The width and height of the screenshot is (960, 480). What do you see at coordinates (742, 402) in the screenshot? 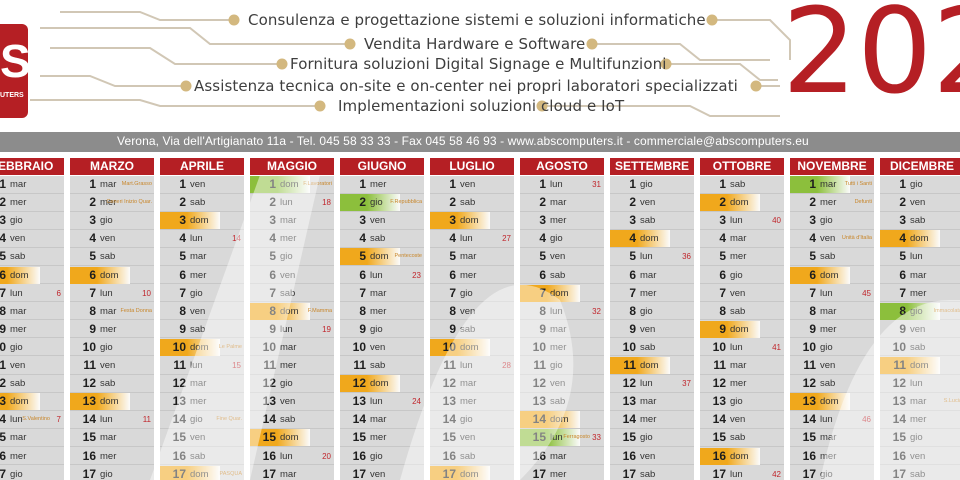
I see `day-row: 13 gio` at bounding box center [742, 402].